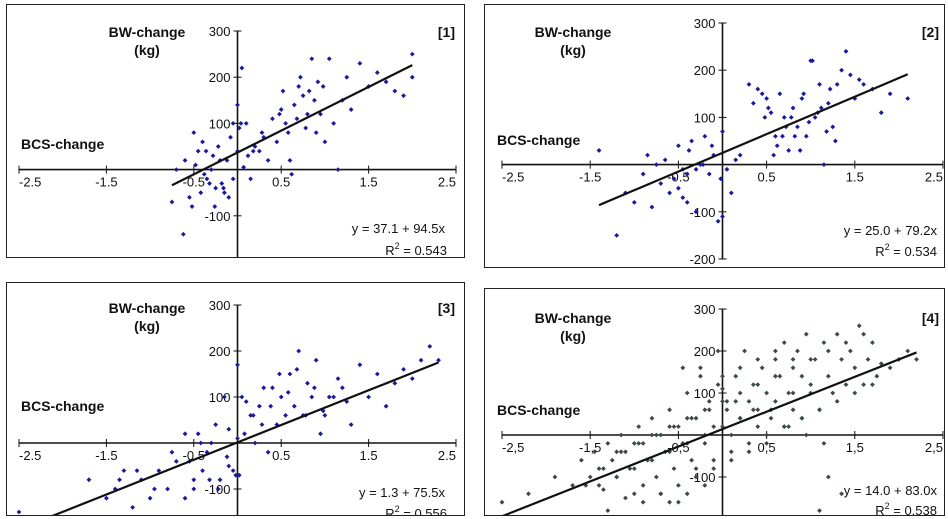 The height and width of the screenshot is (519, 948). What do you see at coordinates (573, 336) in the screenshot?
I see `y-axis-unit: (kg)` at bounding box center [573, 336].